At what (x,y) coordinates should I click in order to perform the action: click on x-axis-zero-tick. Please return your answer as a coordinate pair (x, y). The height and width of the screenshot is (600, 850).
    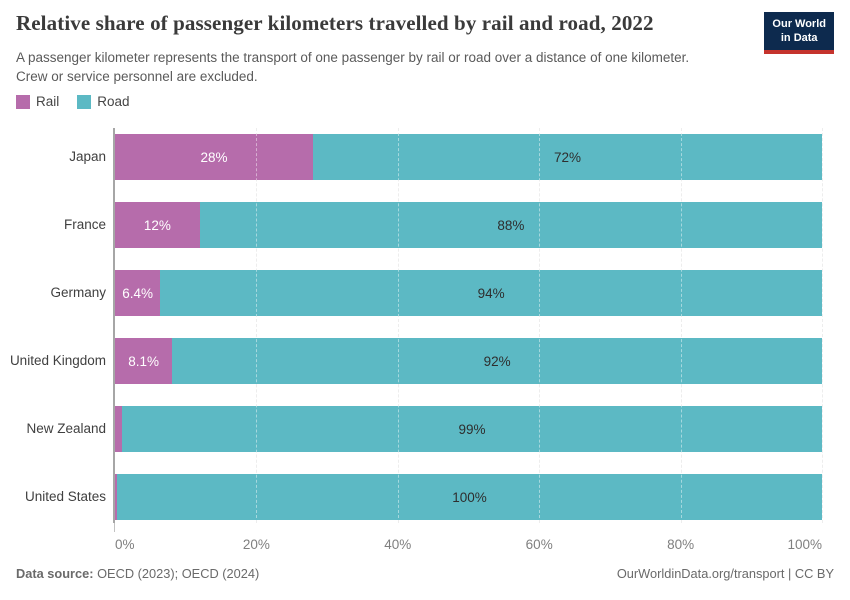
    Looking at the image, I should click on (114, 527).